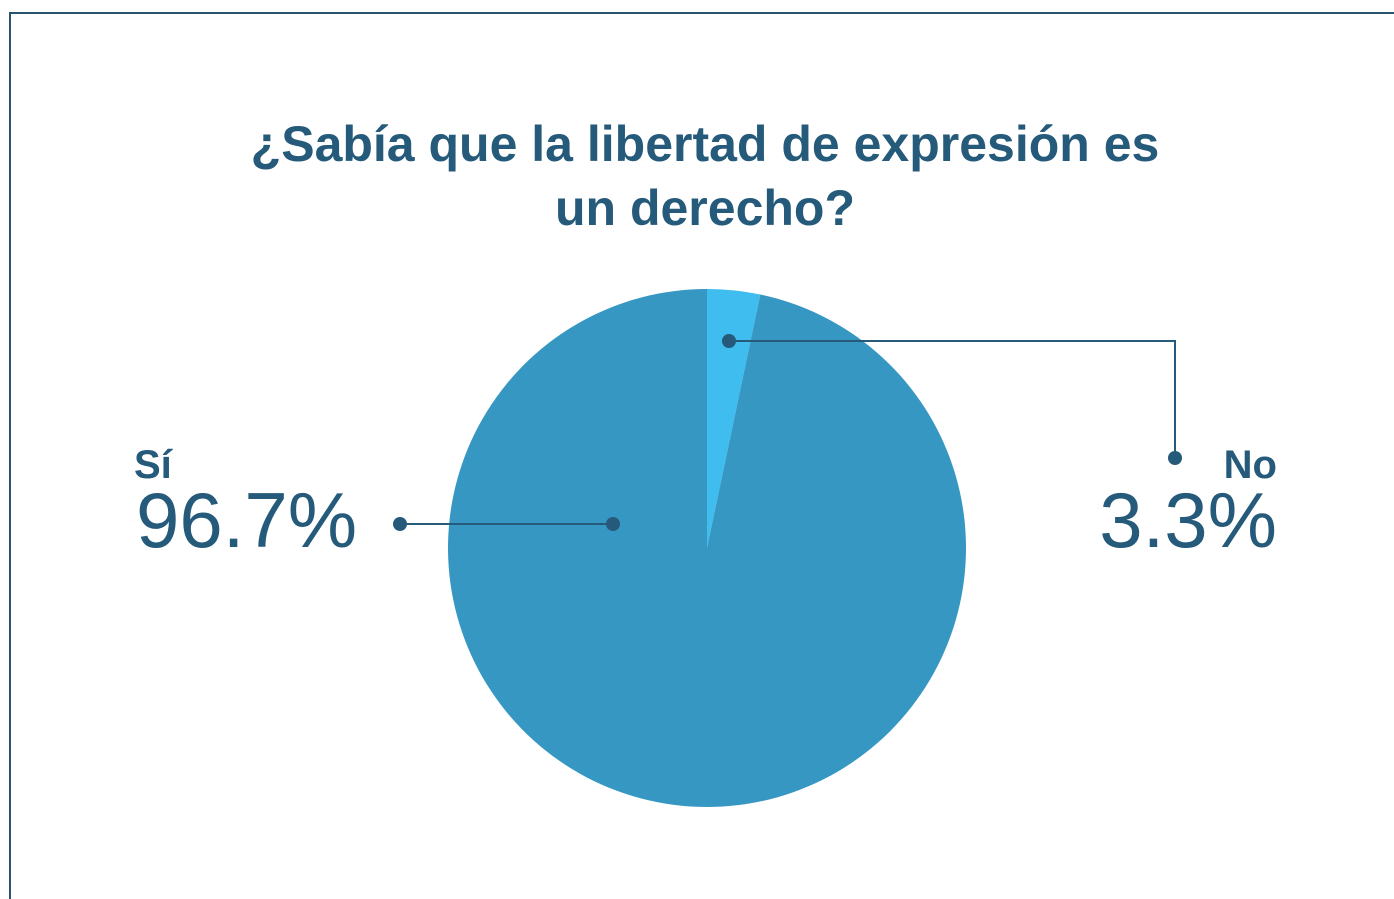 This screenshot has height=899, width=1394. I want to click on value-label: 3.3%, so click(1188, 520).